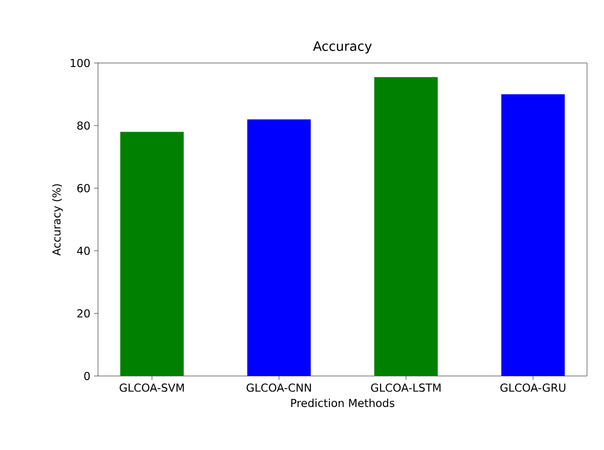 This screenshot has width=604, height=450. I want to click on y-tick-label: 40, so click(83, 250).